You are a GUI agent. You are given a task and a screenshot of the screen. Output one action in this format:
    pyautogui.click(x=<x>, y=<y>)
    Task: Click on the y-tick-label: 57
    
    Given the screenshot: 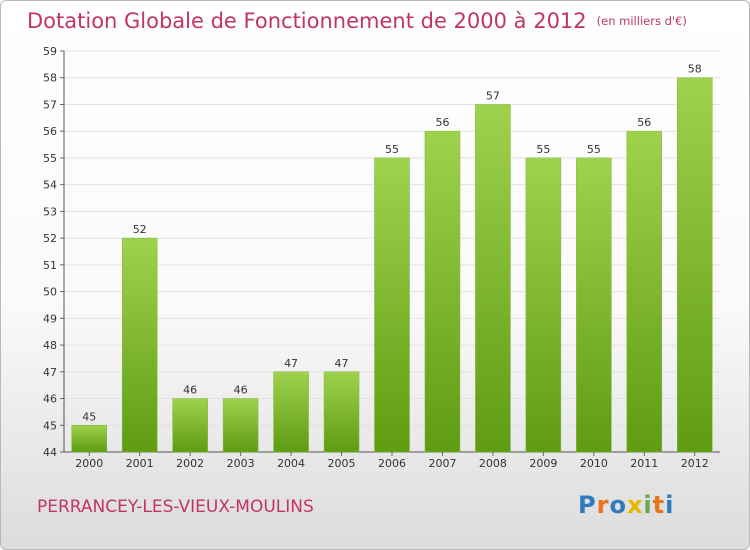 What is the action you would take?
    pyautogui.click(x=50, y=104)
    